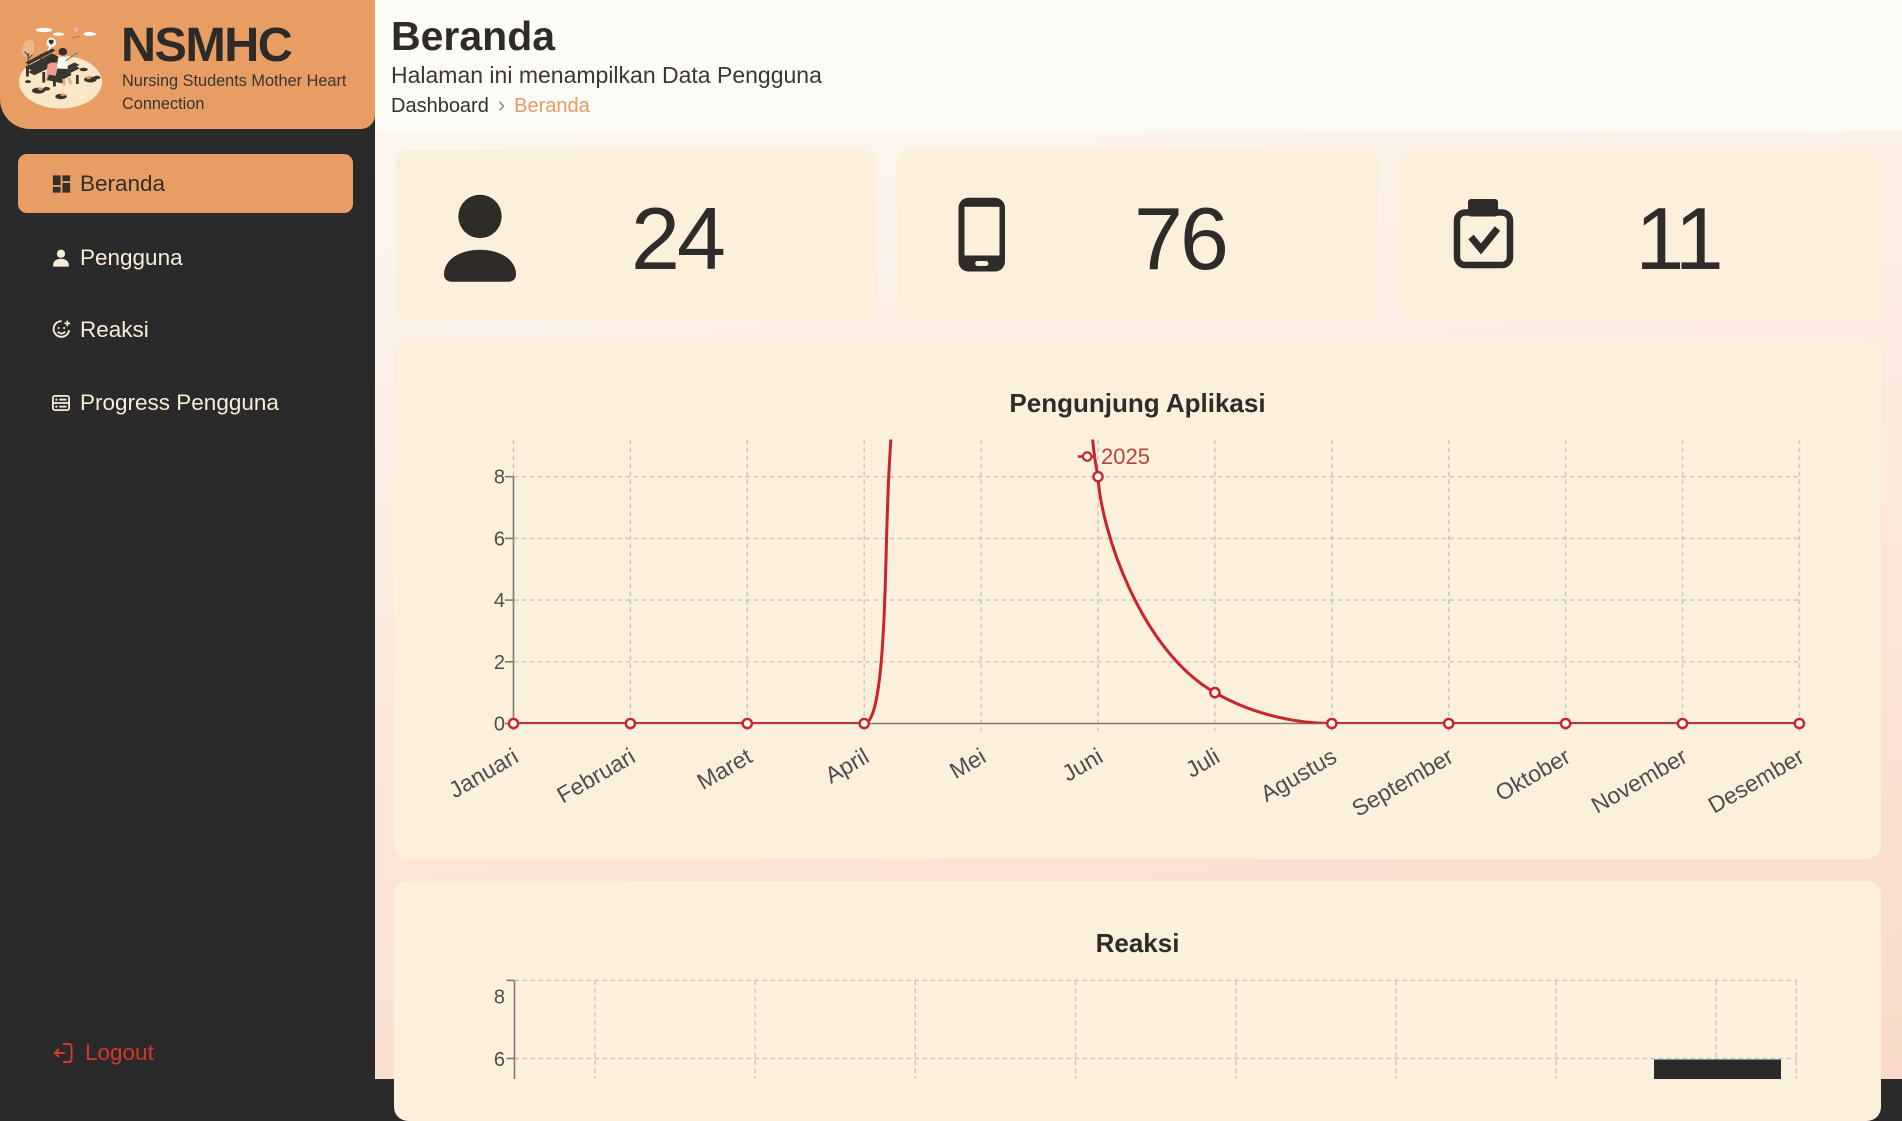 The height and width of the screenshot is (1121, 1902). What do you see at coordinates (499, 663) in the screenshot?
I see `svg-text: 2` at bounding box center [499, 663].